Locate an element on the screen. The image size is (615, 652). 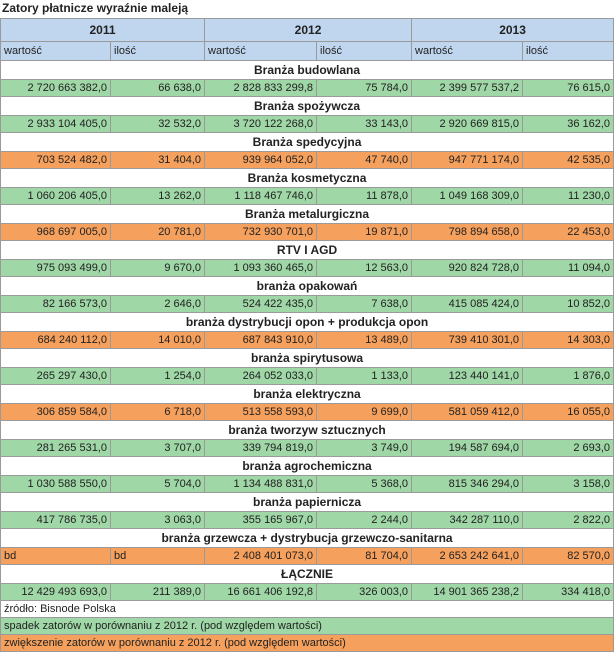
table-cell: 703 524 482,0 is located at coordinates (55, 160).